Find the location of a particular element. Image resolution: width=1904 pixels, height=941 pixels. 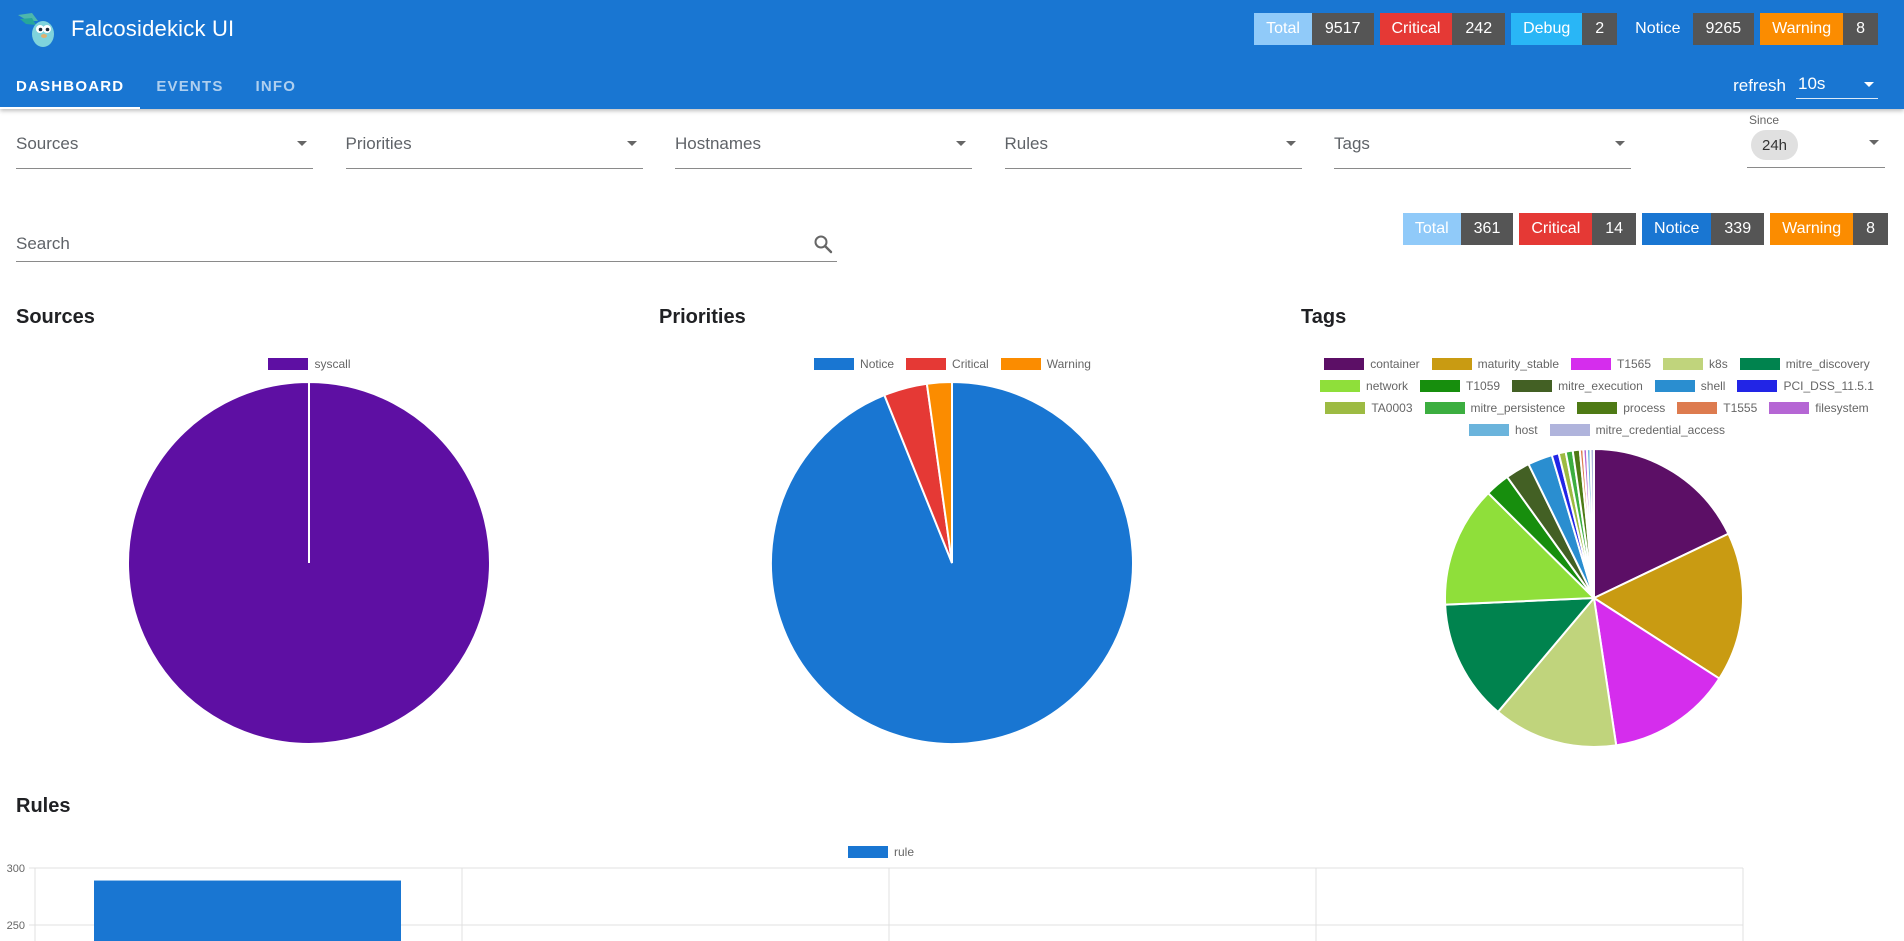

legend-item: container is located at coordinates (1372, 364).